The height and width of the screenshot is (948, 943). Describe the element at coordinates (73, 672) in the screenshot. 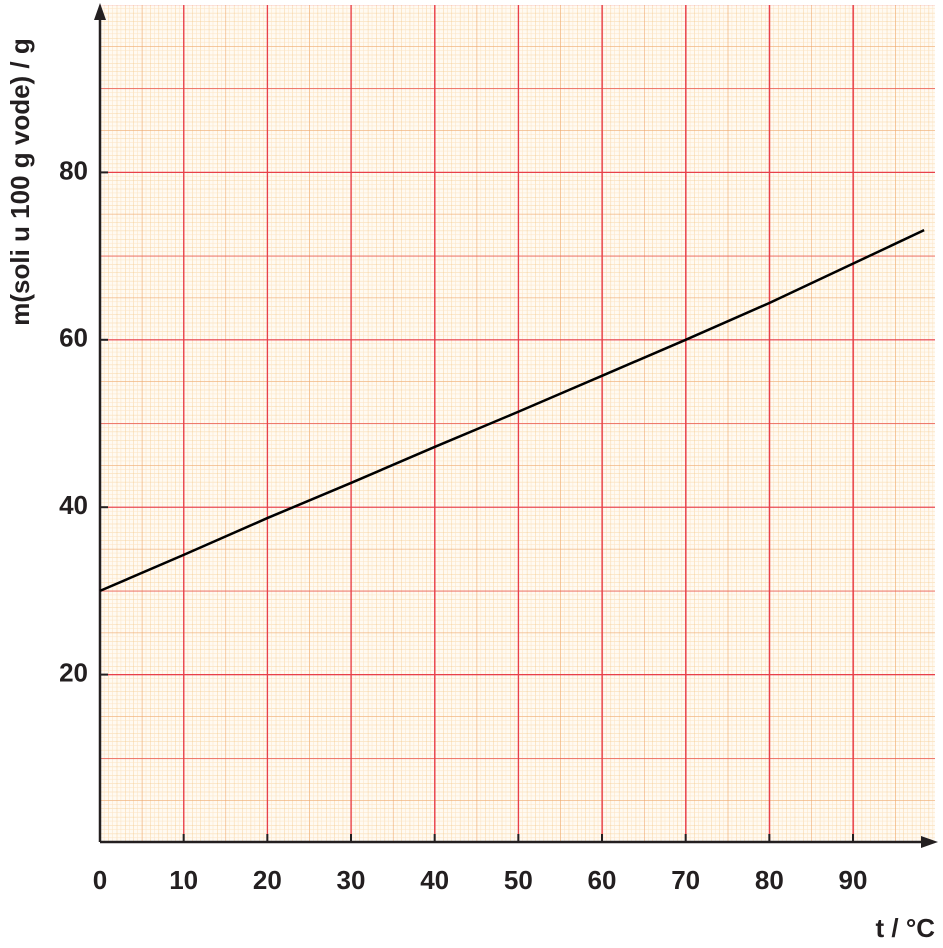

I see `y-tick-label: 20` at that location.